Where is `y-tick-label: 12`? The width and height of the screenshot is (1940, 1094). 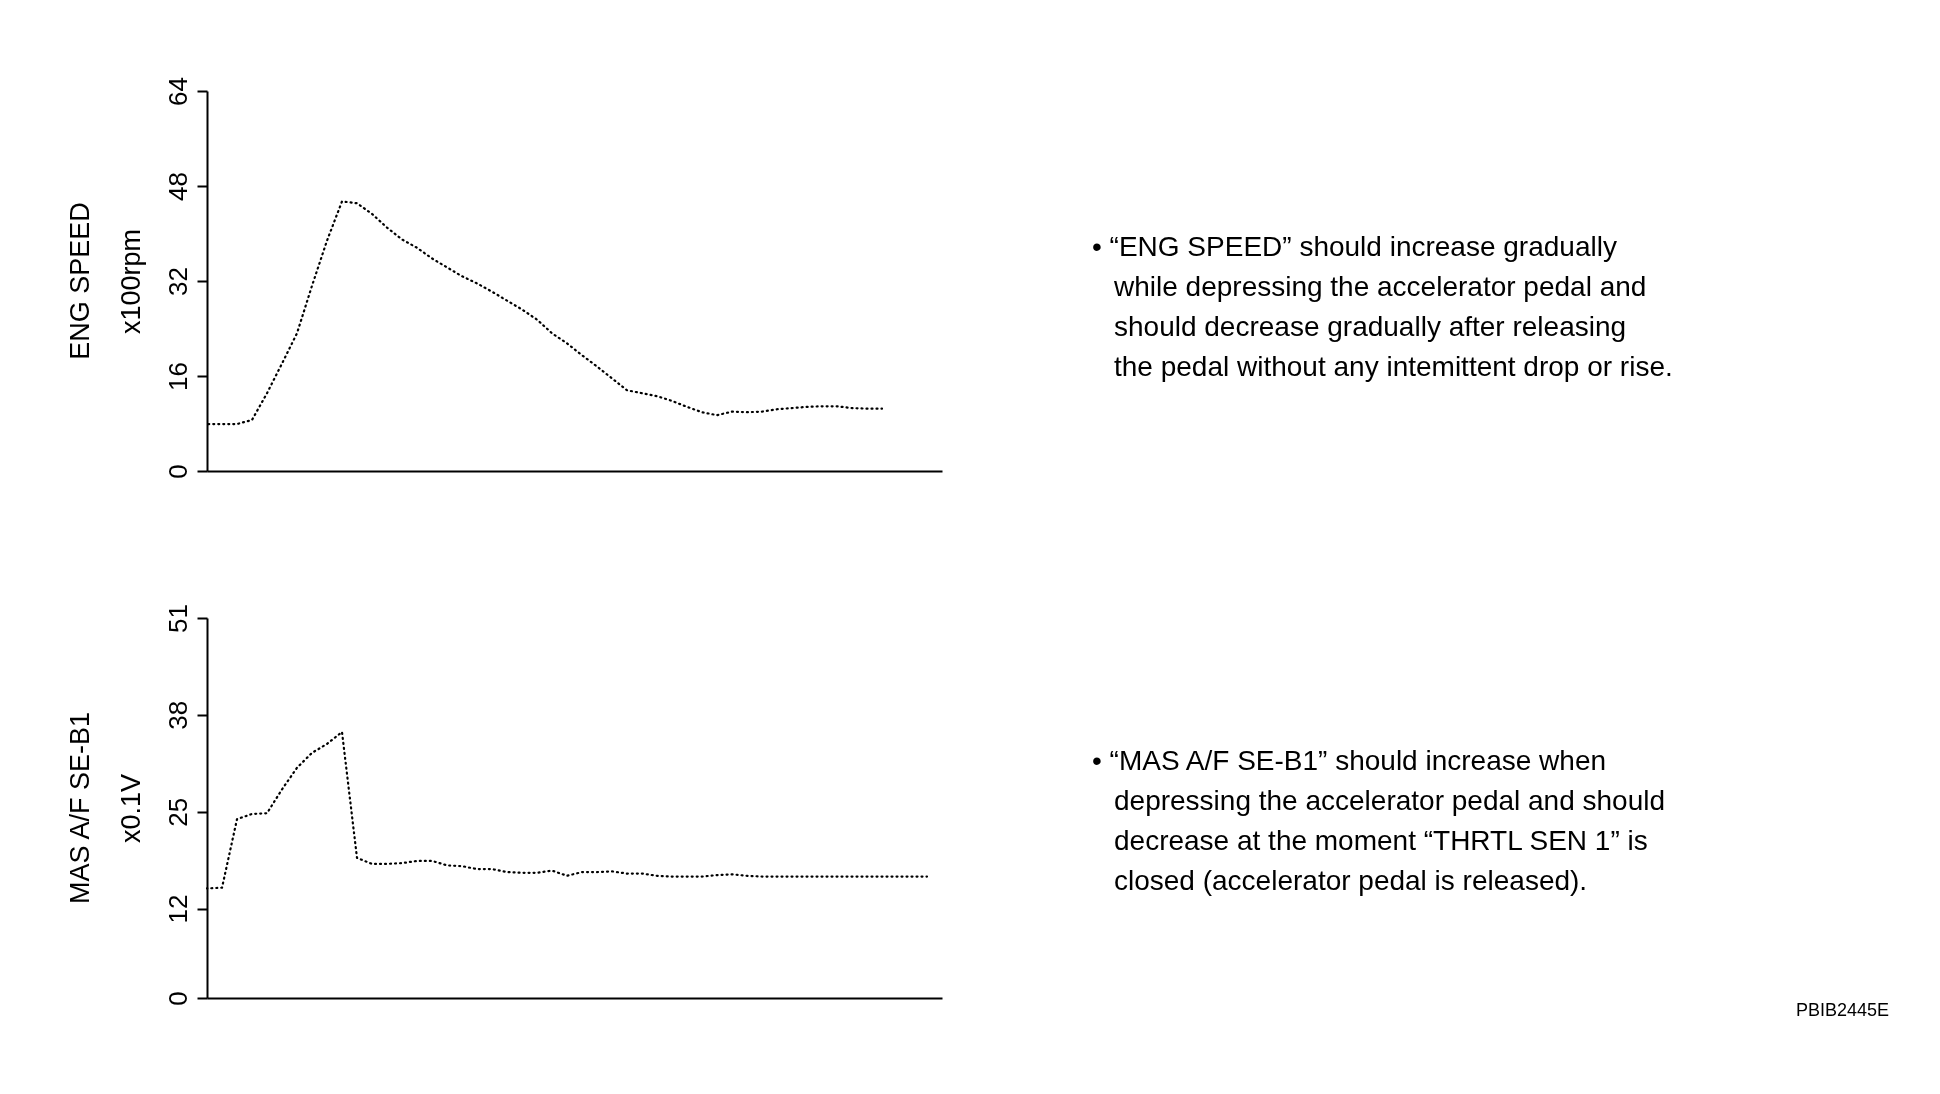
y-tick-label: 12 is located at coordinates (177, 909).